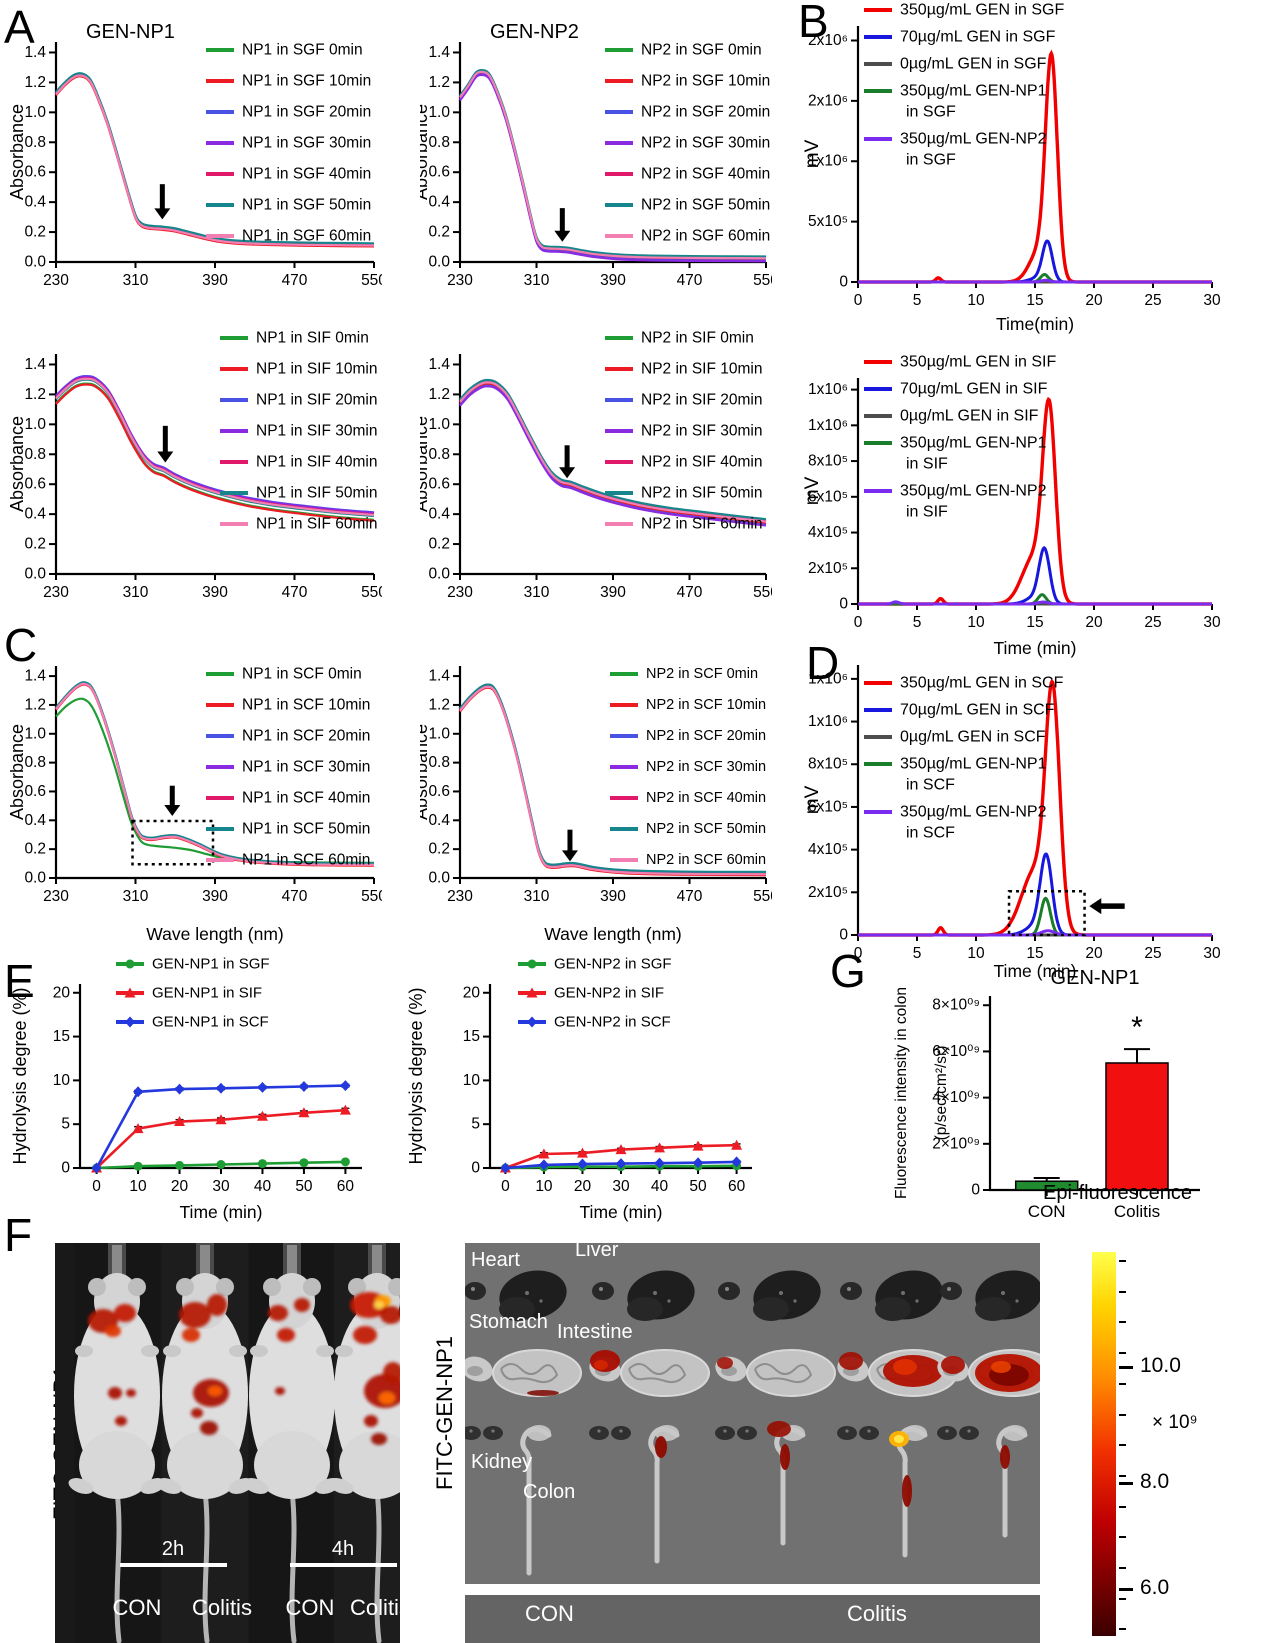  Describe the element at coordinates (346, 1186) in the screenshot. I see `svg-text: 60` at that location.